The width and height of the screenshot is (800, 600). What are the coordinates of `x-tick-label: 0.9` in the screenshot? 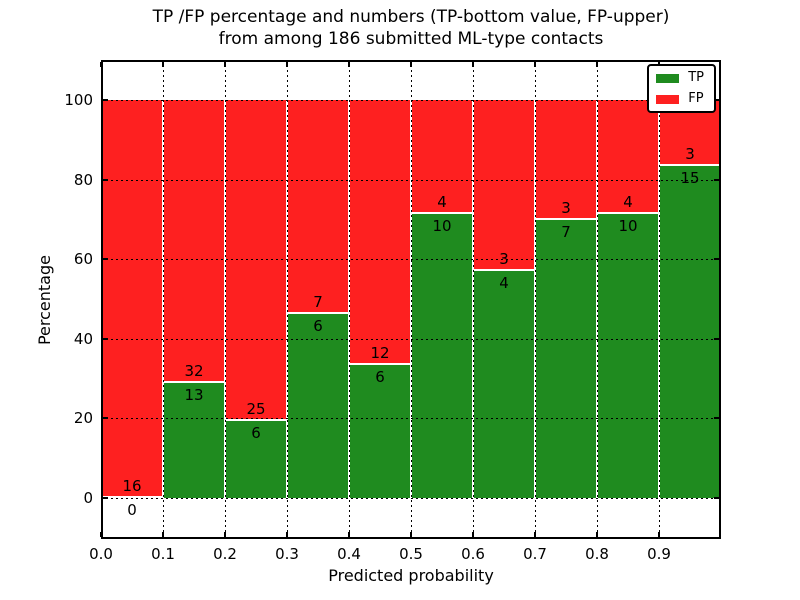 It's located at (659, 554).